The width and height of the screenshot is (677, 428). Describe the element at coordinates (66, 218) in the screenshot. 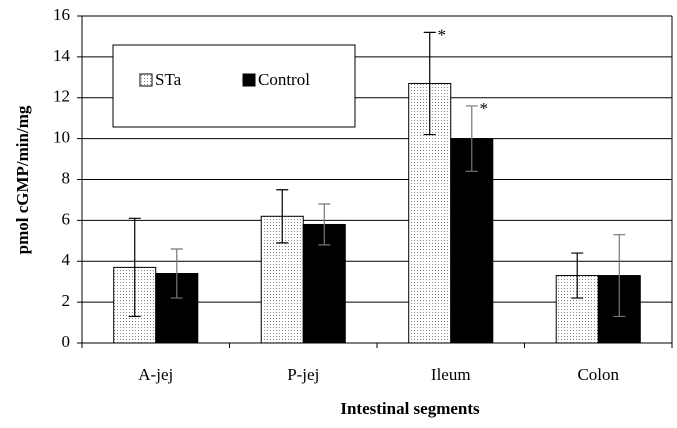

I see `y-tick-label: 6` at that location.